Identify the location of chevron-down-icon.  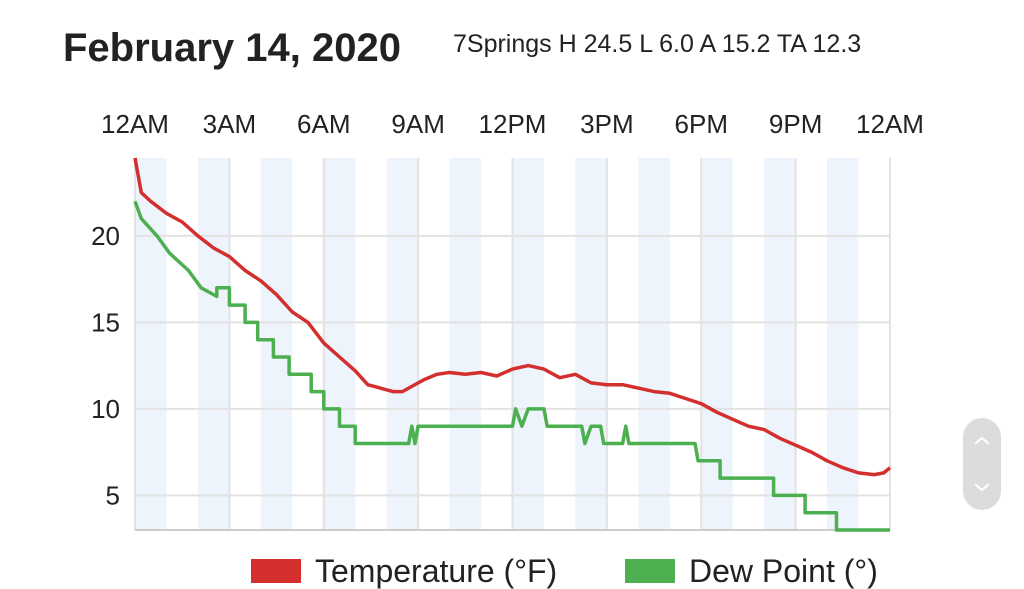
(982, 487).